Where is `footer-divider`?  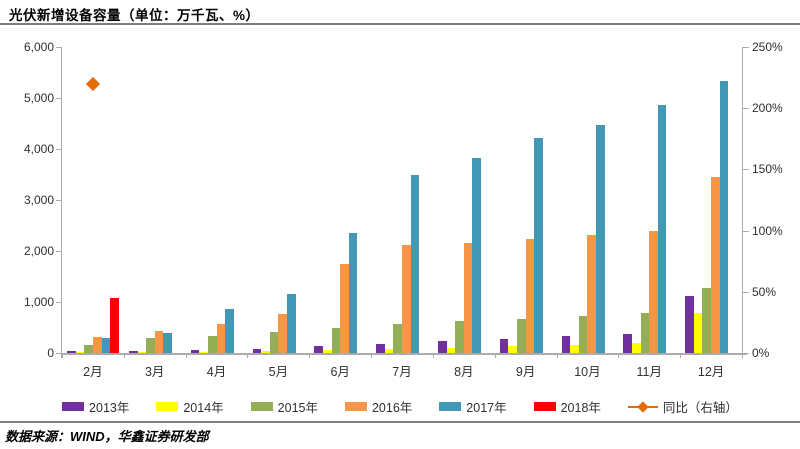 footer-divider is located at coordinates (400, 422).